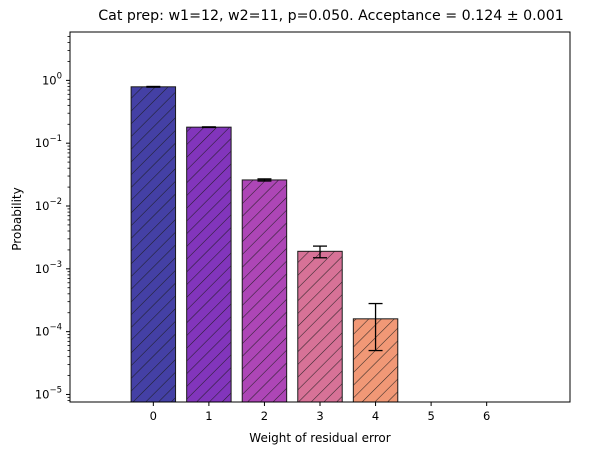 The height and width of the screenshot is (459, 603). What do you see at coordinates (17, 218) in the screenshot?
I see `y-axis-label: Probability` at bounding box center [17, 218].